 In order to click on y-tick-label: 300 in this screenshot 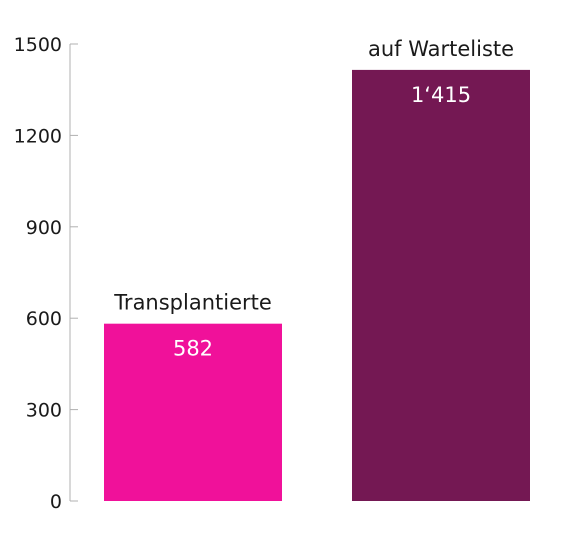, I will do `click(44, 411)`.